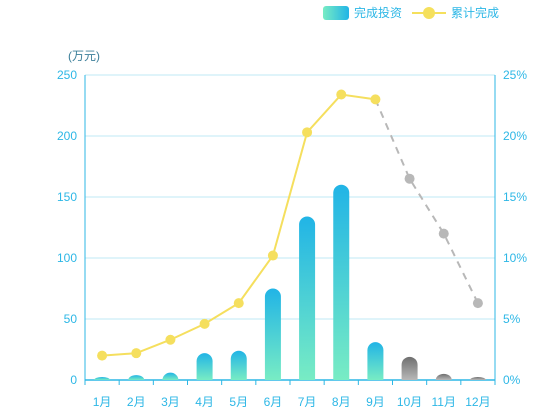 The width and height of the screenshot is (550, 420). I want to click on line-point-5月, so click(238, 303).